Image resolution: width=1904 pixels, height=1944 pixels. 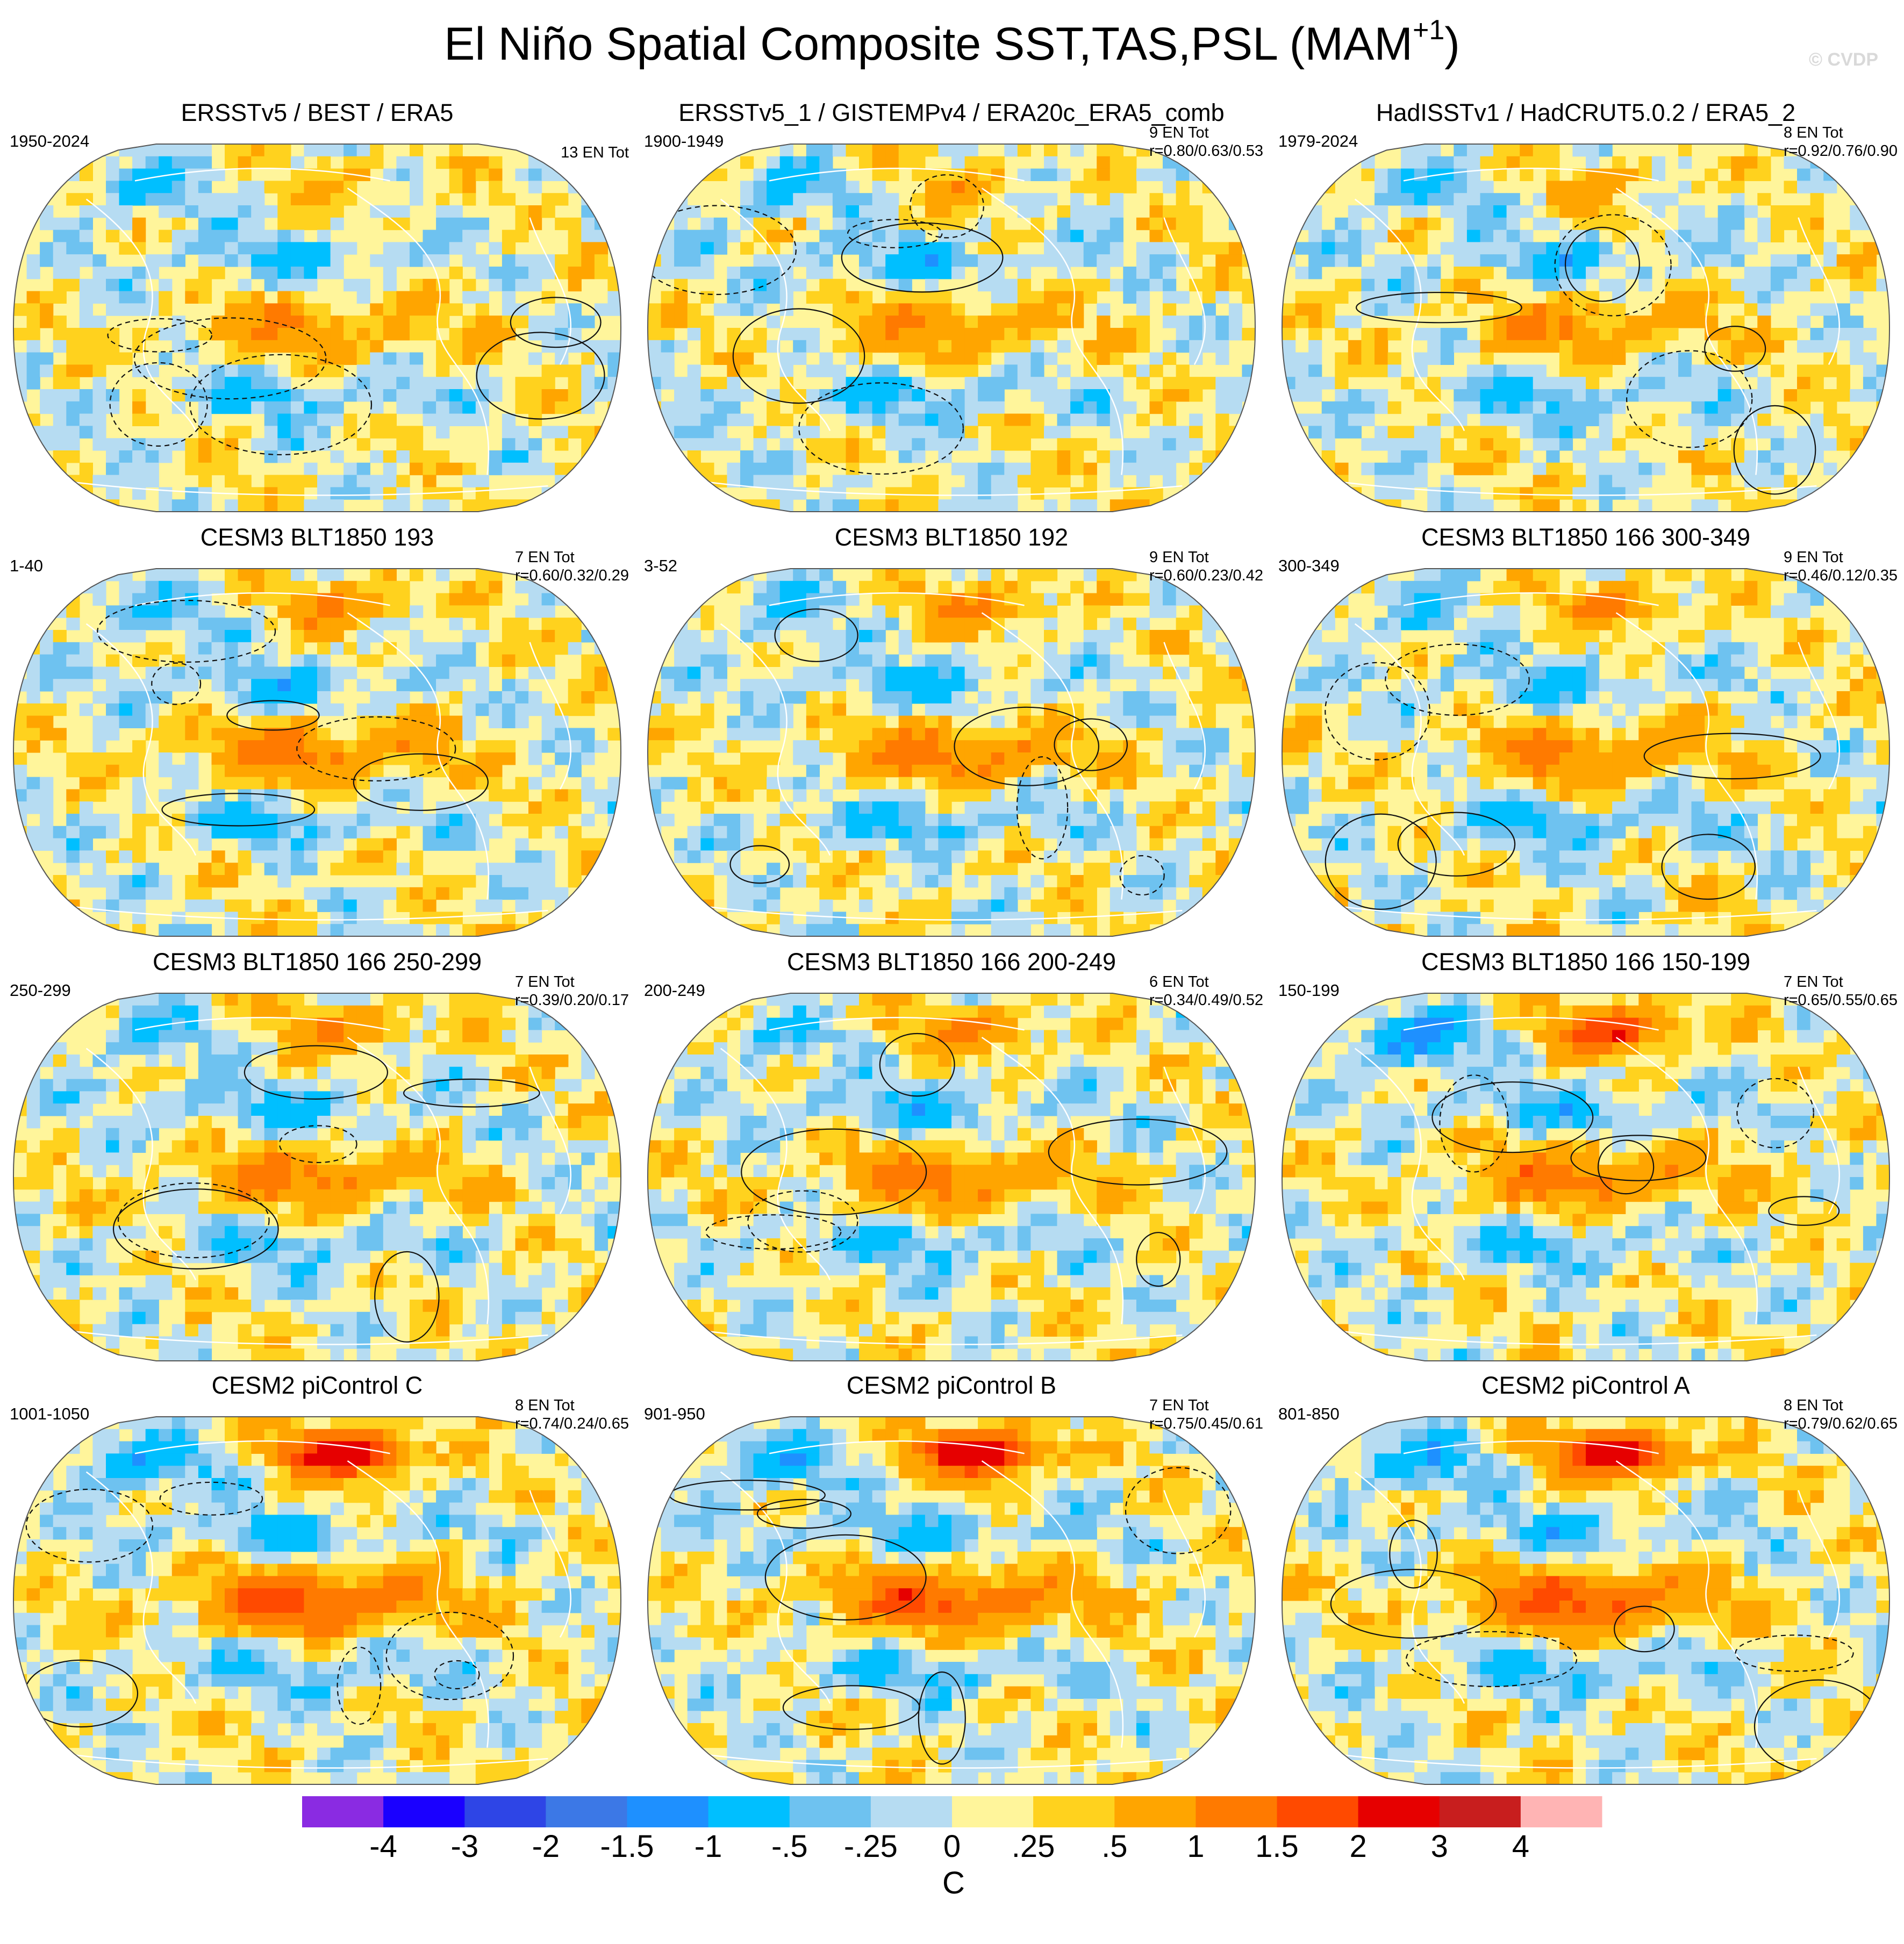 I want to click on coastline, so click(x=1185, y=291).